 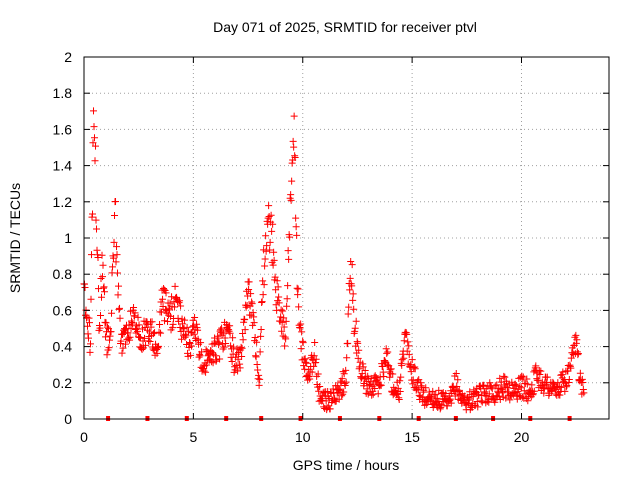 What do you see at coordinates (15, 238) in the screenshot?
I see `y-axis-label: SRMTID / TECUs` at bounding box center [15, 238].